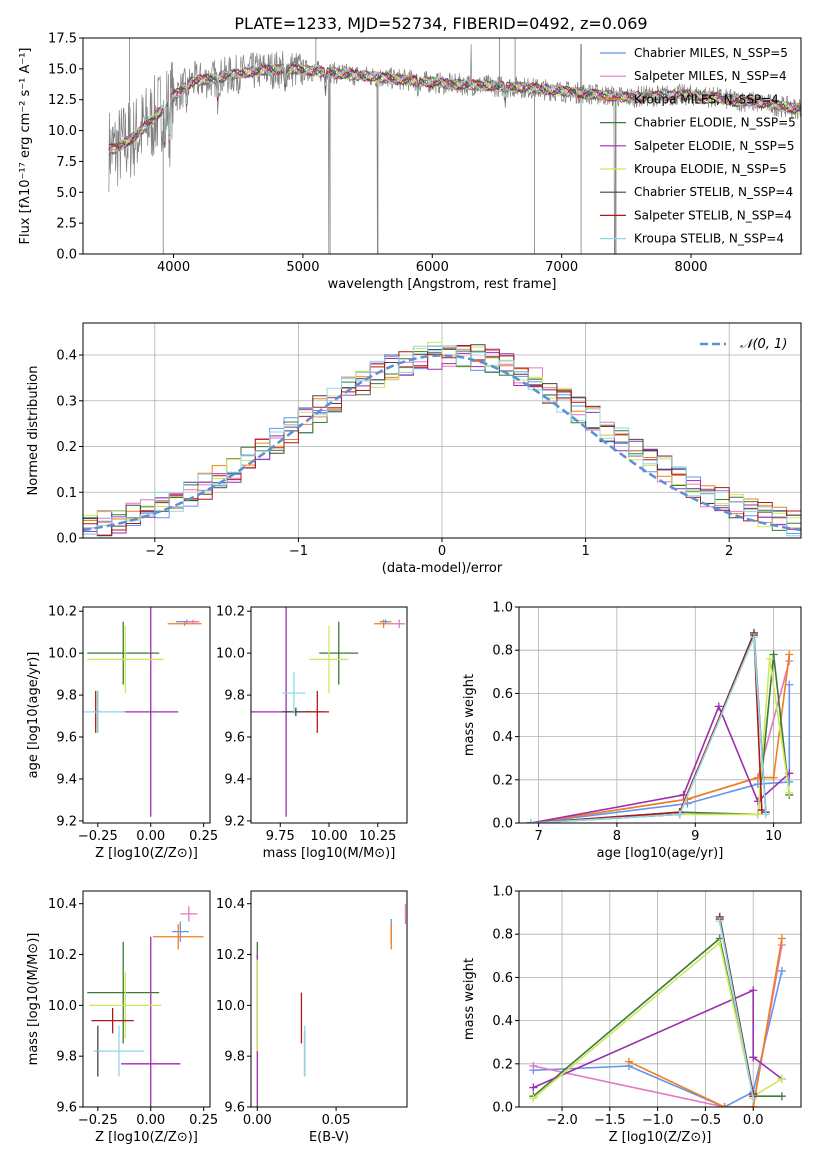  Describe the element at coordinates (145, 1006) in the screenshot. I see `plot-area-mass_vs_Z` at that location.